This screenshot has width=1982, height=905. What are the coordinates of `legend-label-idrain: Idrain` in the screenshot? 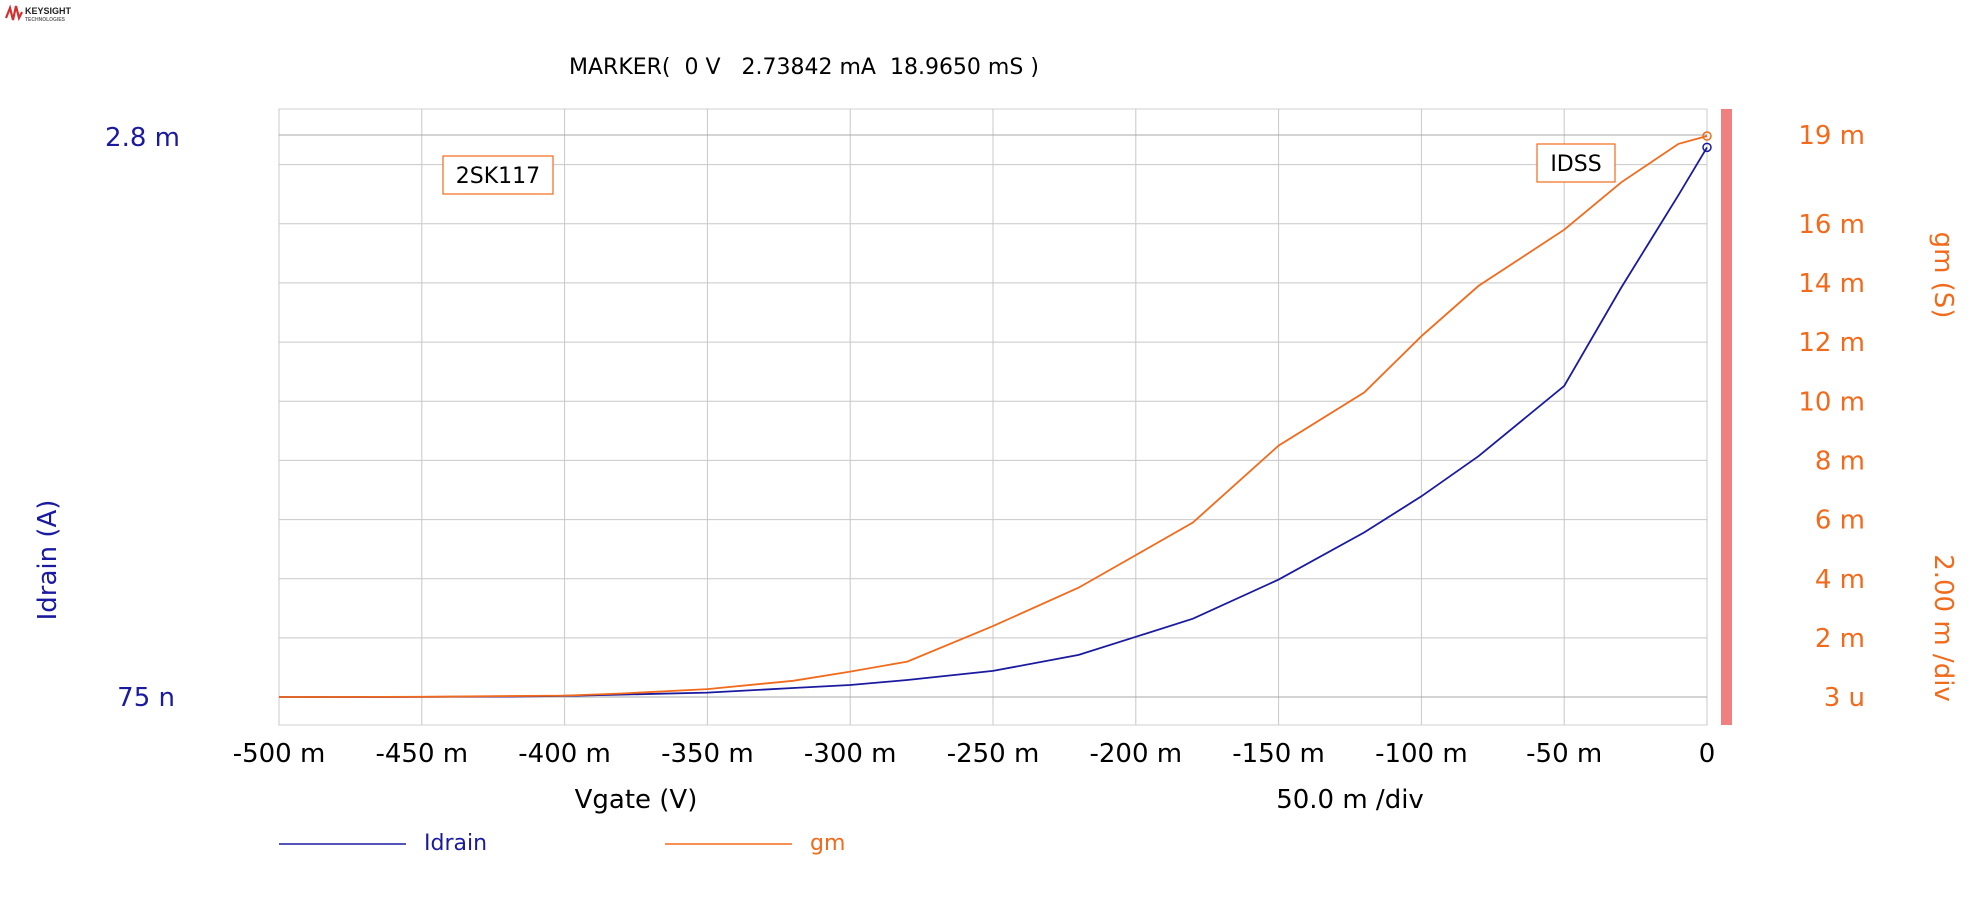 It's located at (455, 843).